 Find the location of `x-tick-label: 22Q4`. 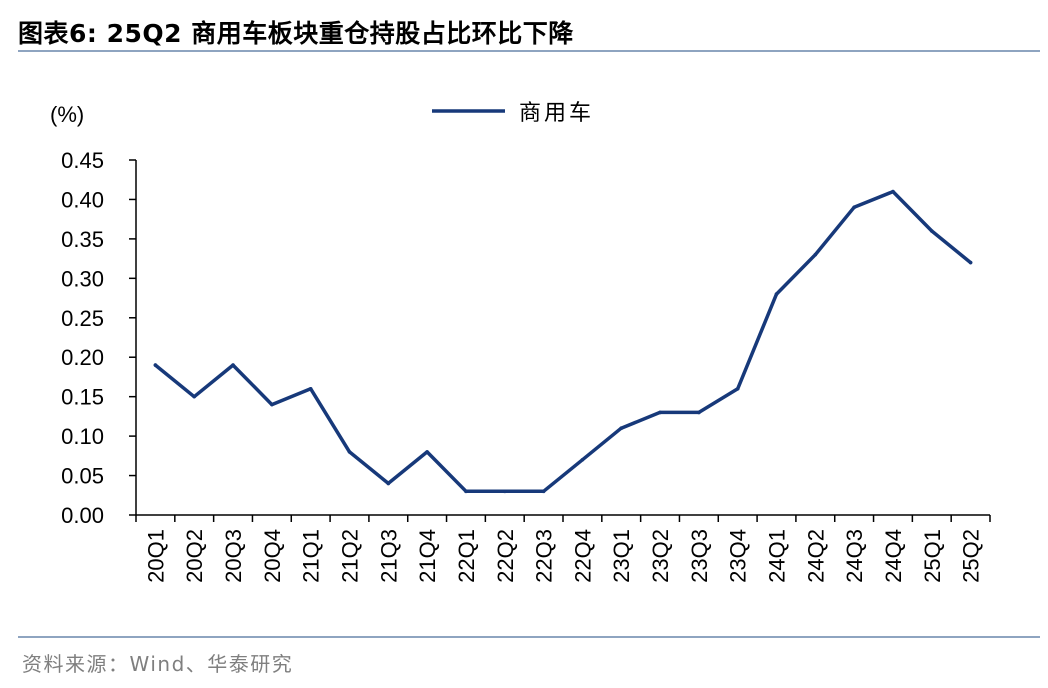

x-tick-label: 22Q4 is located at coordinates (582, 556).